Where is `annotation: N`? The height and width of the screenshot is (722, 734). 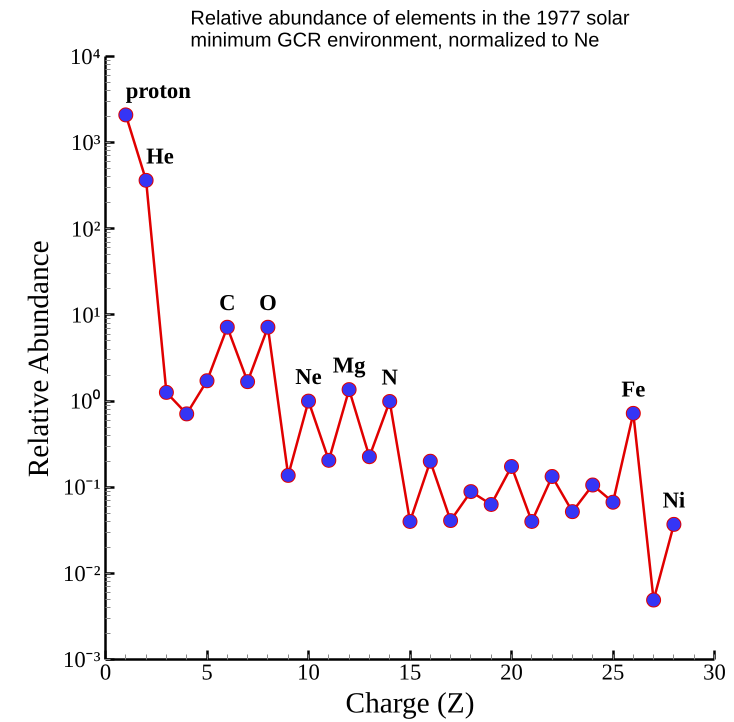 annotation: N is located at coordinates (390, 377).